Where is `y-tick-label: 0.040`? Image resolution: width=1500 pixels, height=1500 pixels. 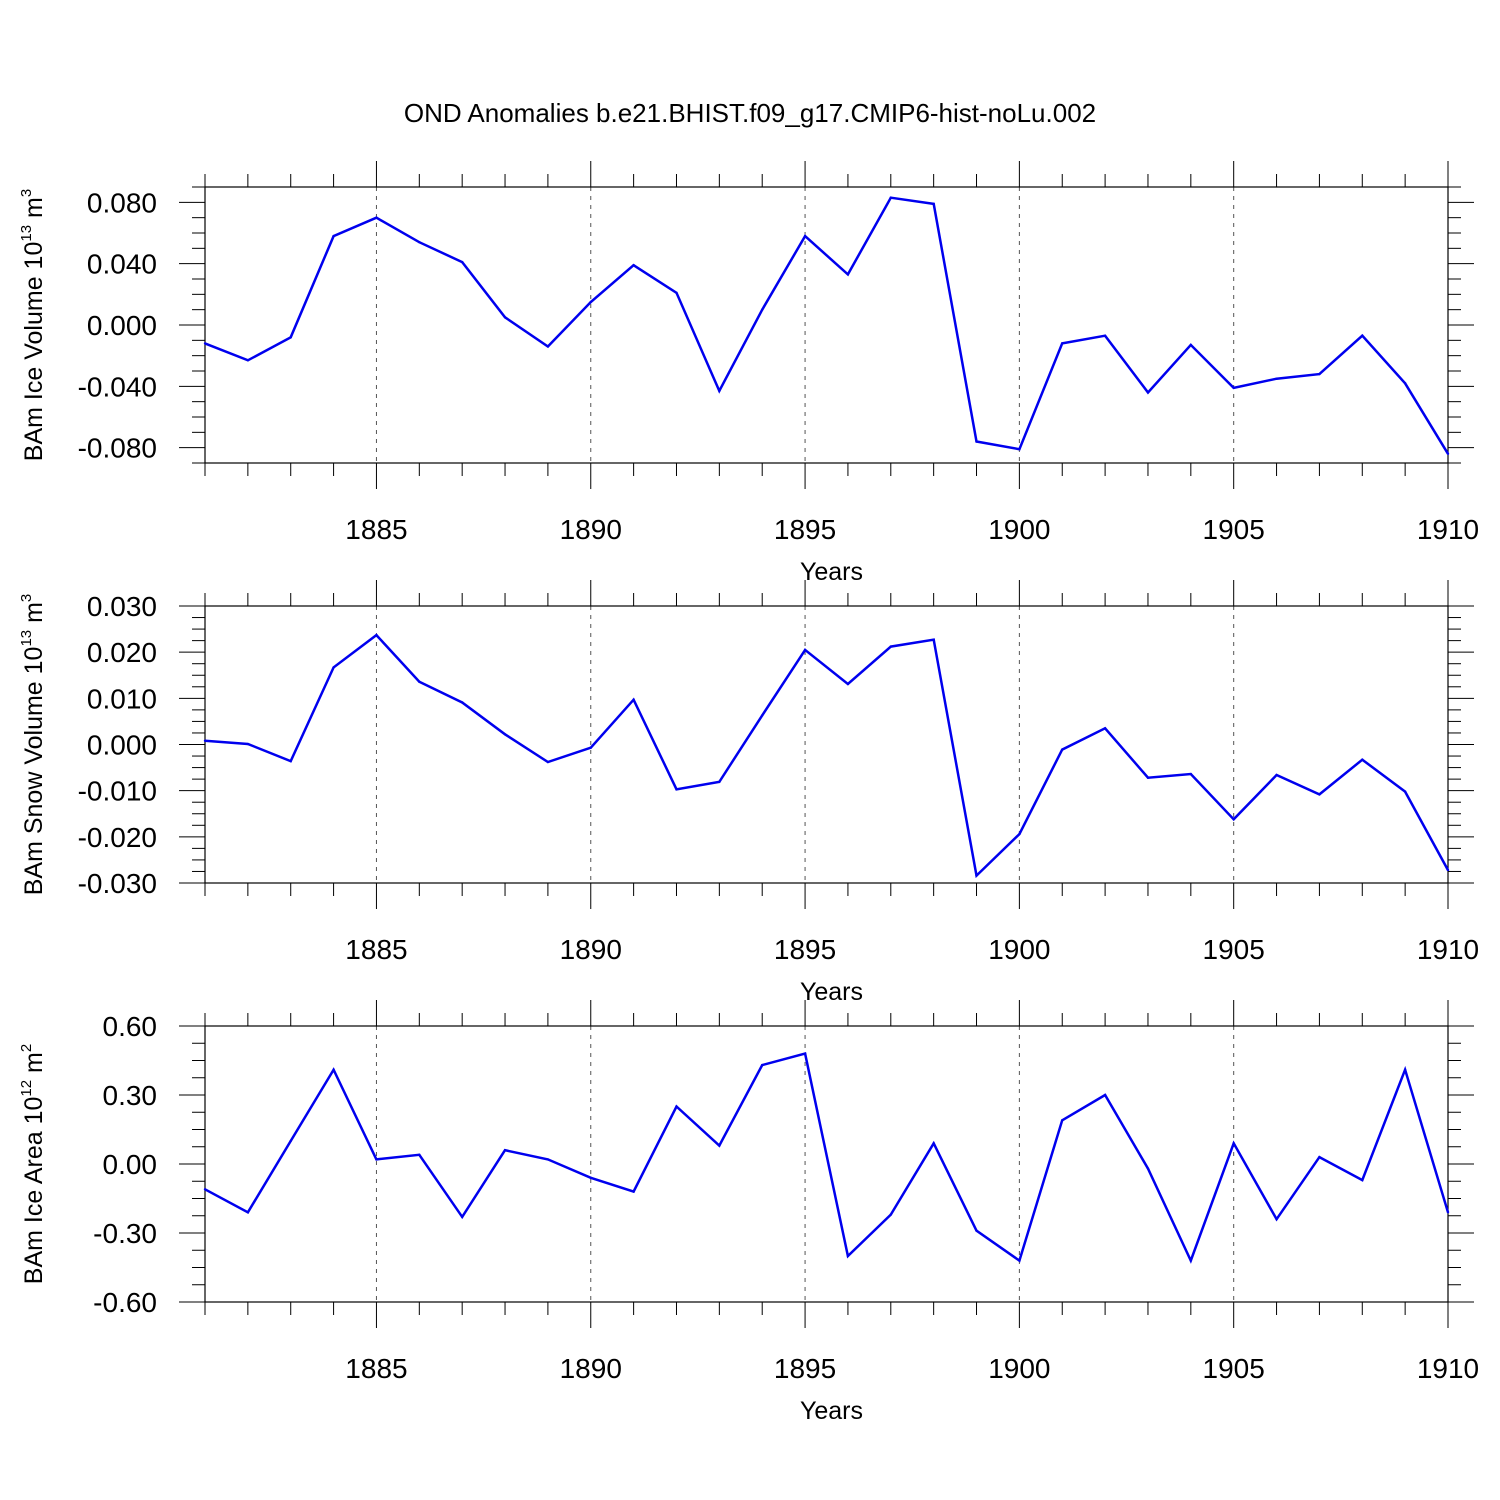
y-tick-label: 0.040 is located at coordinates (122, 264).